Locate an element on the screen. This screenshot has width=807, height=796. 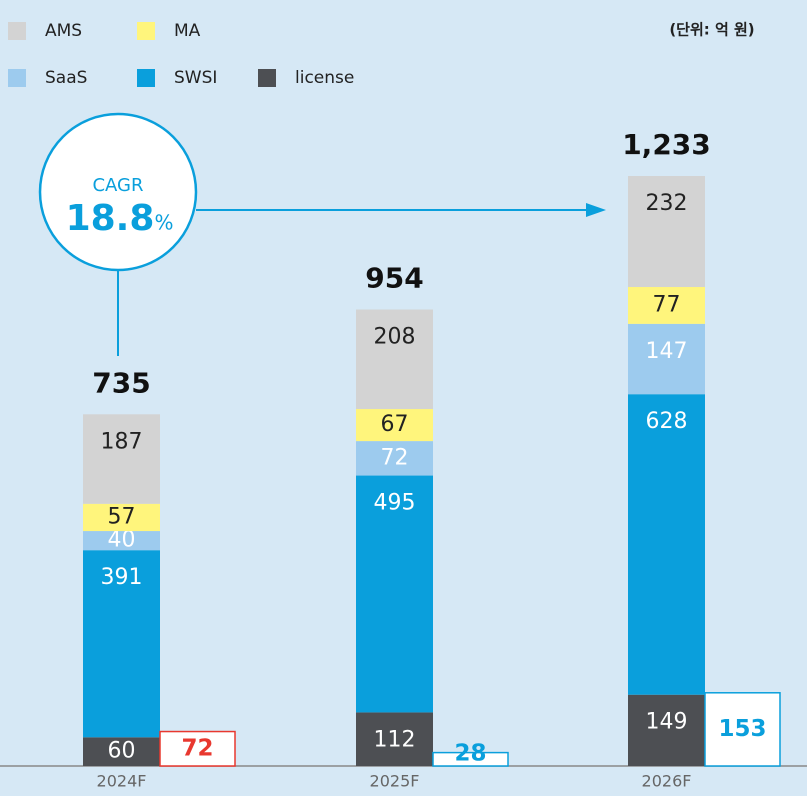
x-tick-label: 2024F is located at coordinates (122, 781).